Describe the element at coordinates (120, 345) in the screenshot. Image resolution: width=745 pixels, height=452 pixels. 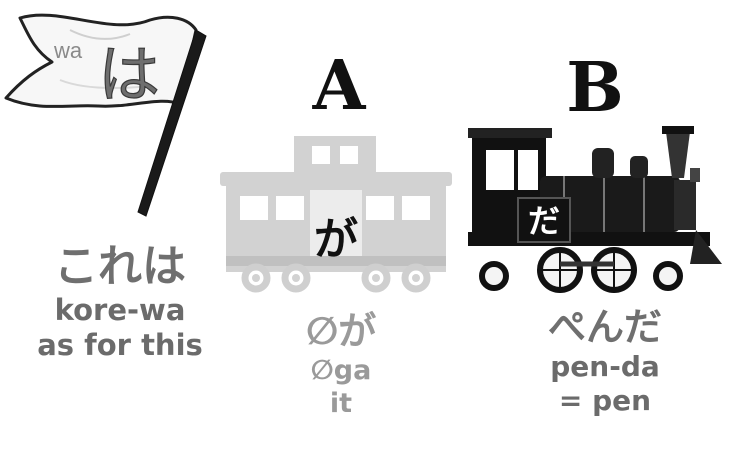
I see `left-gloss: as for this` at that location.